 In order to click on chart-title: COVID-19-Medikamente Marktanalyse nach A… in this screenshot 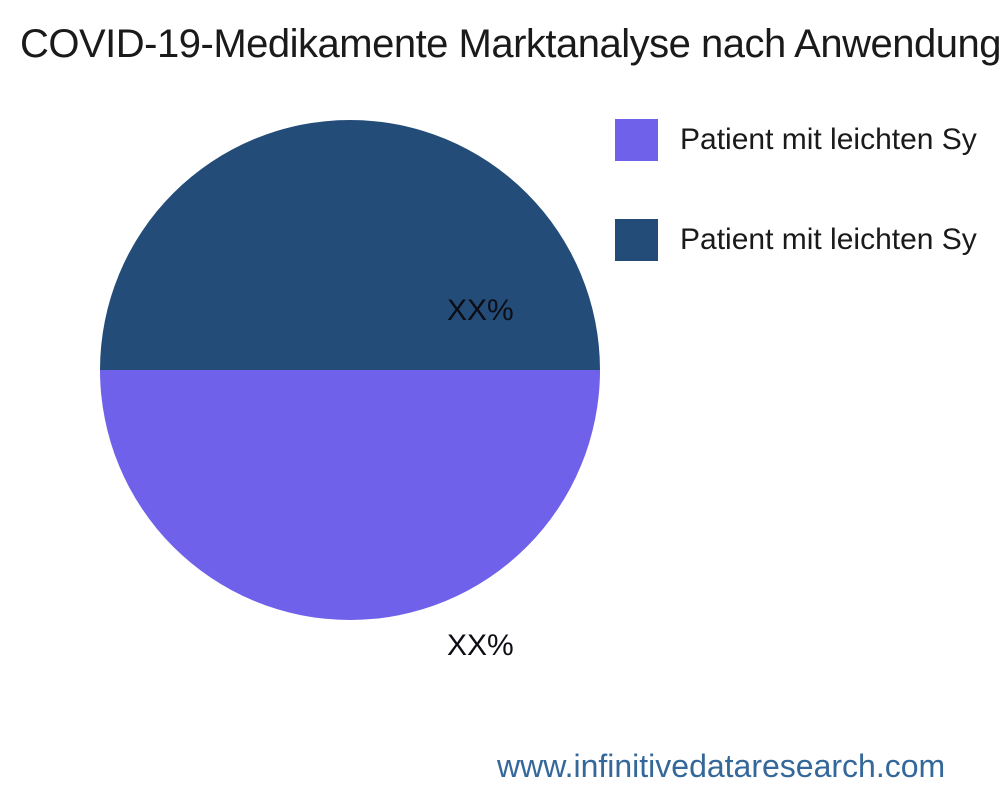, I will do `click(510, 44)`.